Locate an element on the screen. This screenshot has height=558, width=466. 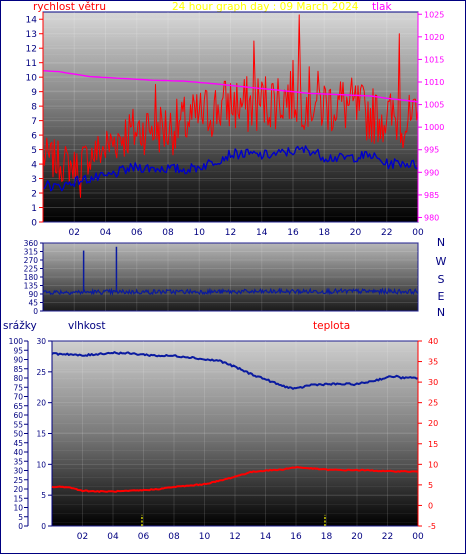
humidity-chart-x-axis: 02 04 06 08 10 12 14 16 18 20 22 00 is located at coordinates (250, 537).